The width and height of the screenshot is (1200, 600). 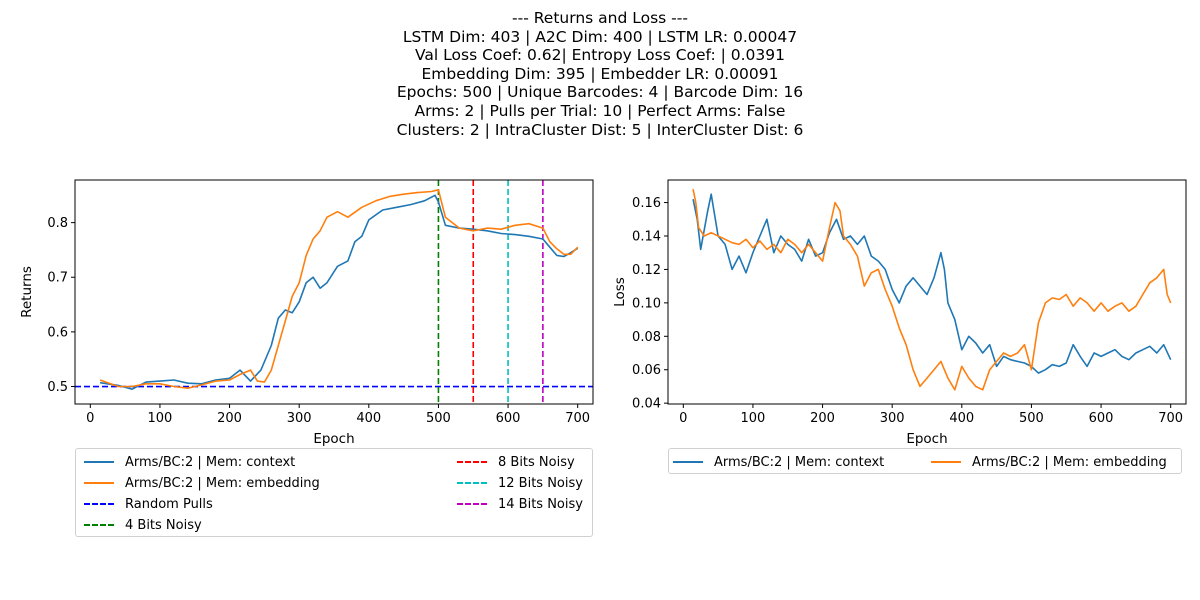 What do you see at coordinates (646, 404) in the screenshot?
I see `y-tick-label: 0.04` at bounding box center [646, 404].